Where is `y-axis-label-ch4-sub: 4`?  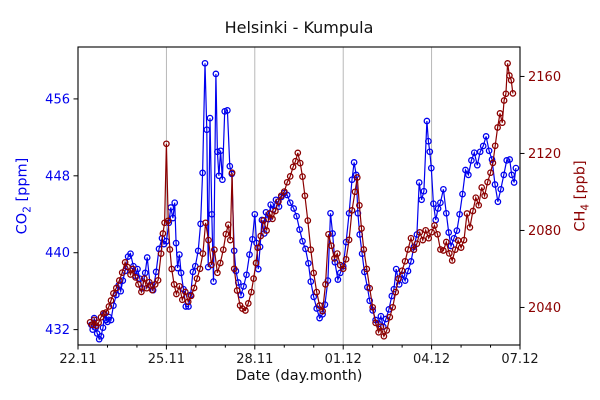
y-axis-label-ch4-sub: 4 is located at coordinates (585, 207).